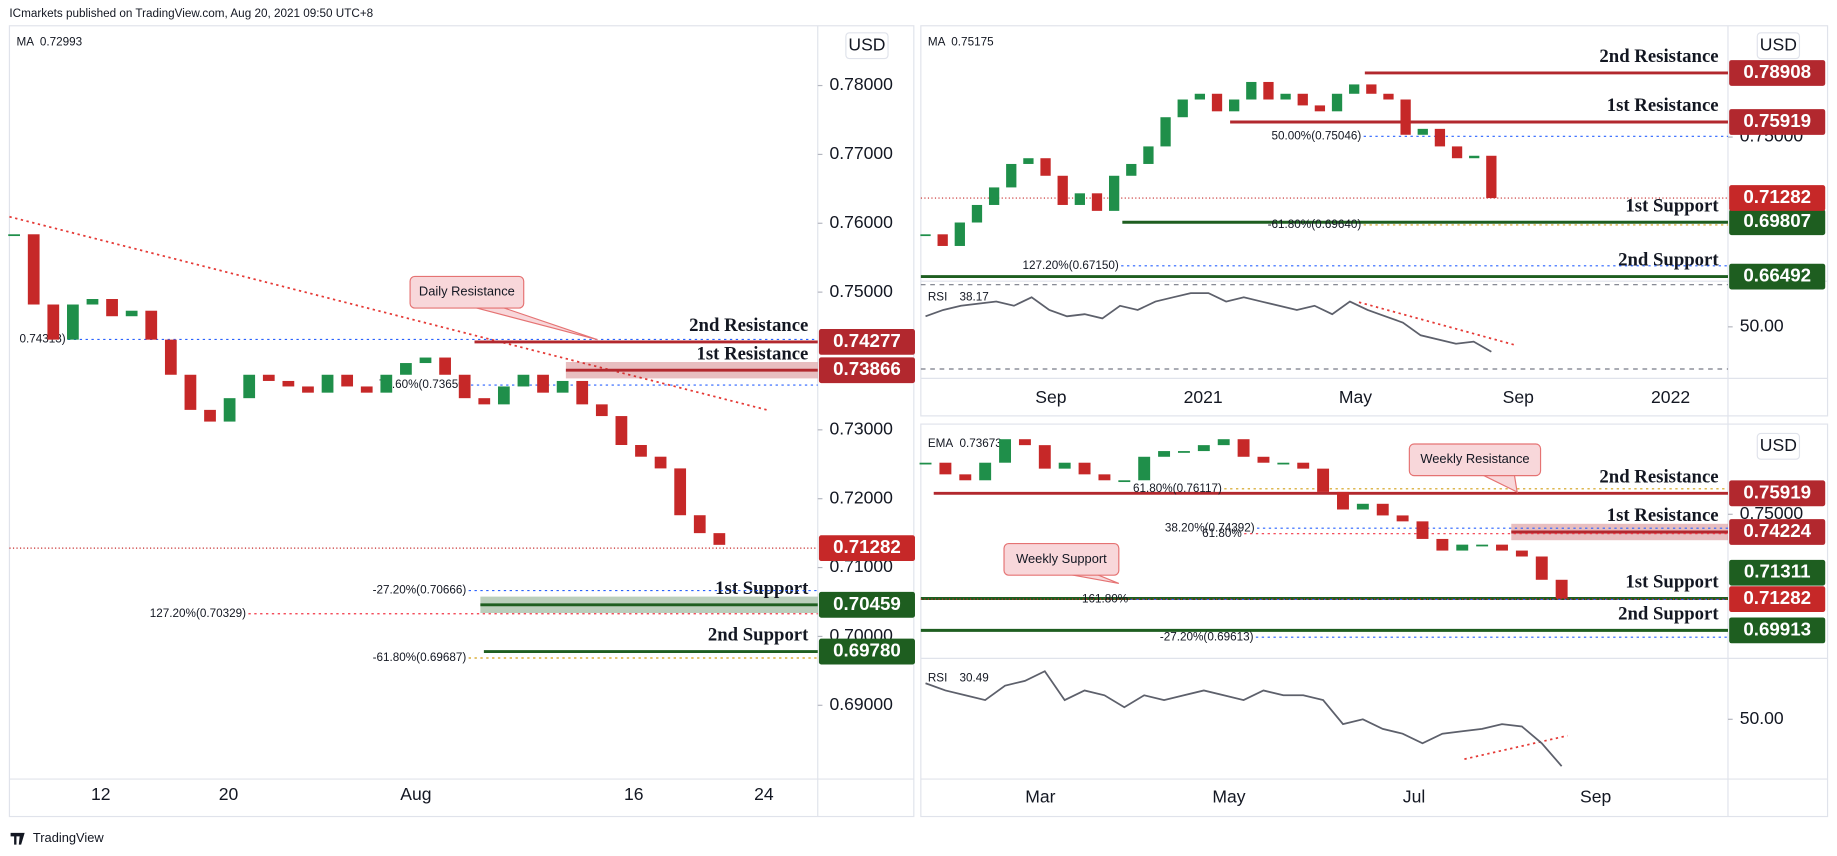 The image size is (1837, 856). What do you see at coordinates (937, 41) in the screenshot?
I see `indicator-name: MA` at bounding box center [937, 41].